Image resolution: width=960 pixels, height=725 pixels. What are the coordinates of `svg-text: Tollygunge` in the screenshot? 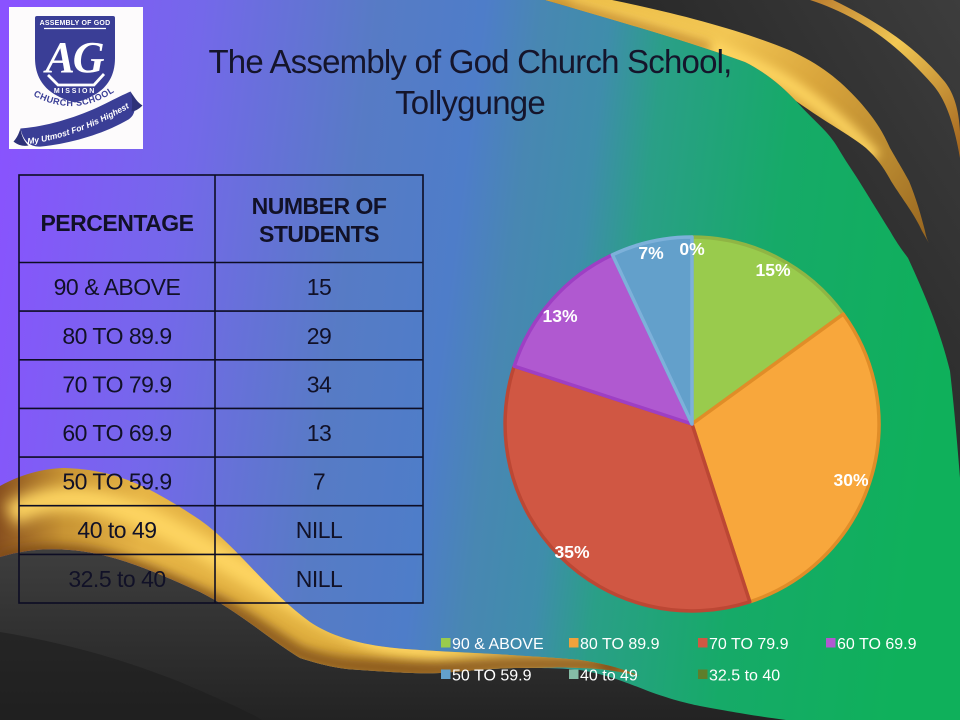 It's located at (470, 102).